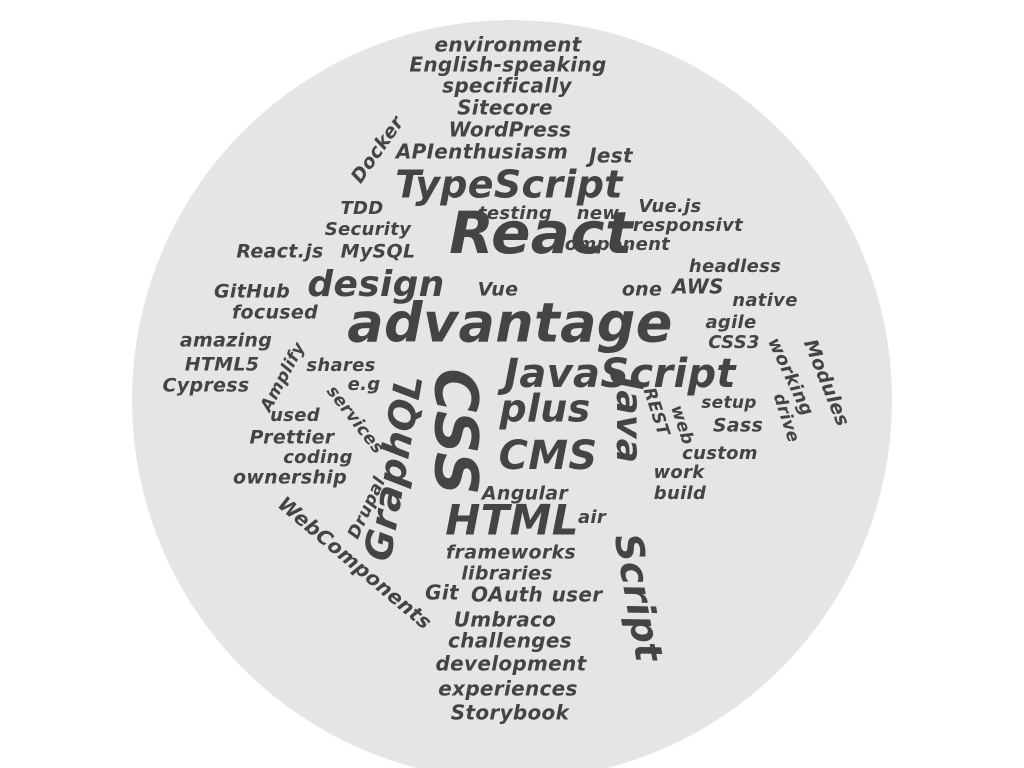 The height and width of the screenshot is (768, 1024). I want to click on word-native: native, so click(764, 300).